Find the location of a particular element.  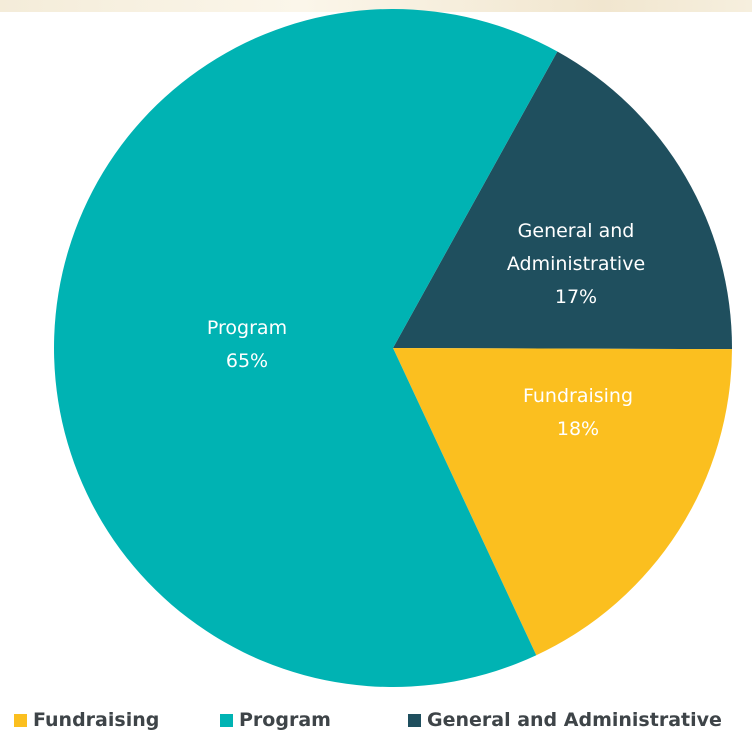

legend-swatch-general-admin is located at coordinates (414, 720).